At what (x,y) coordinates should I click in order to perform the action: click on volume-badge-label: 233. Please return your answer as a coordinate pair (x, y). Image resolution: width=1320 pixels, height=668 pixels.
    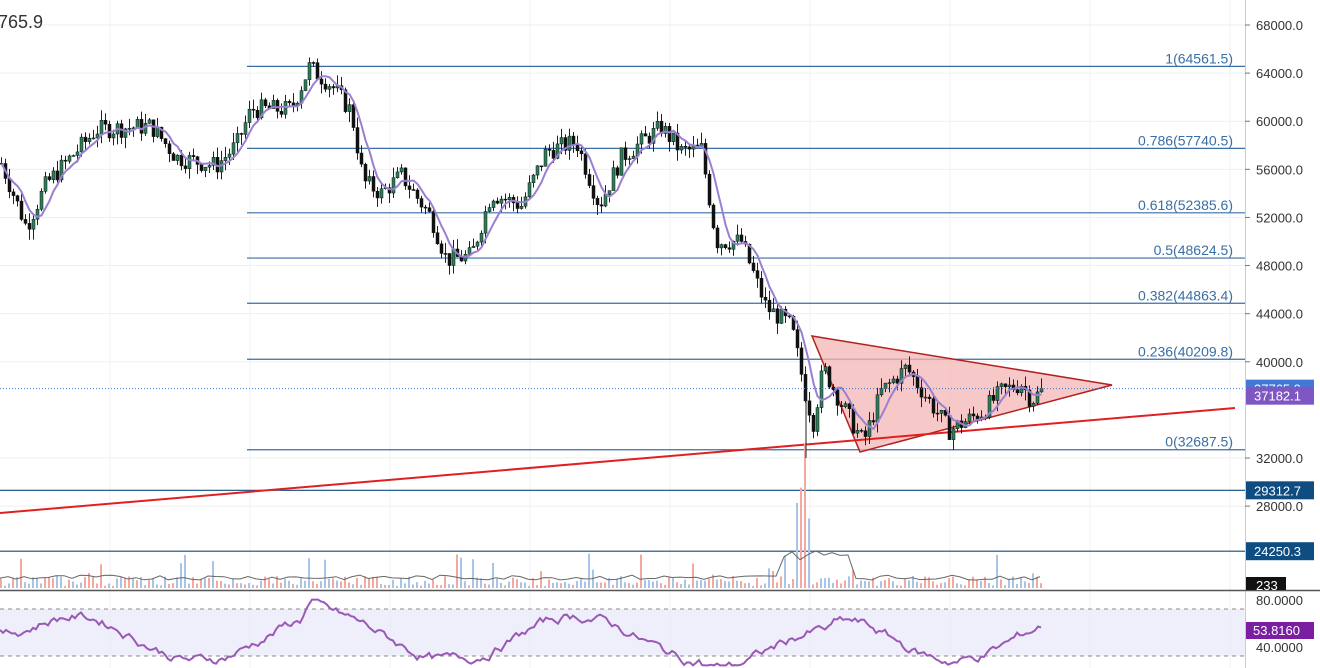
    Looking at the image, I should click on (1267, 585).